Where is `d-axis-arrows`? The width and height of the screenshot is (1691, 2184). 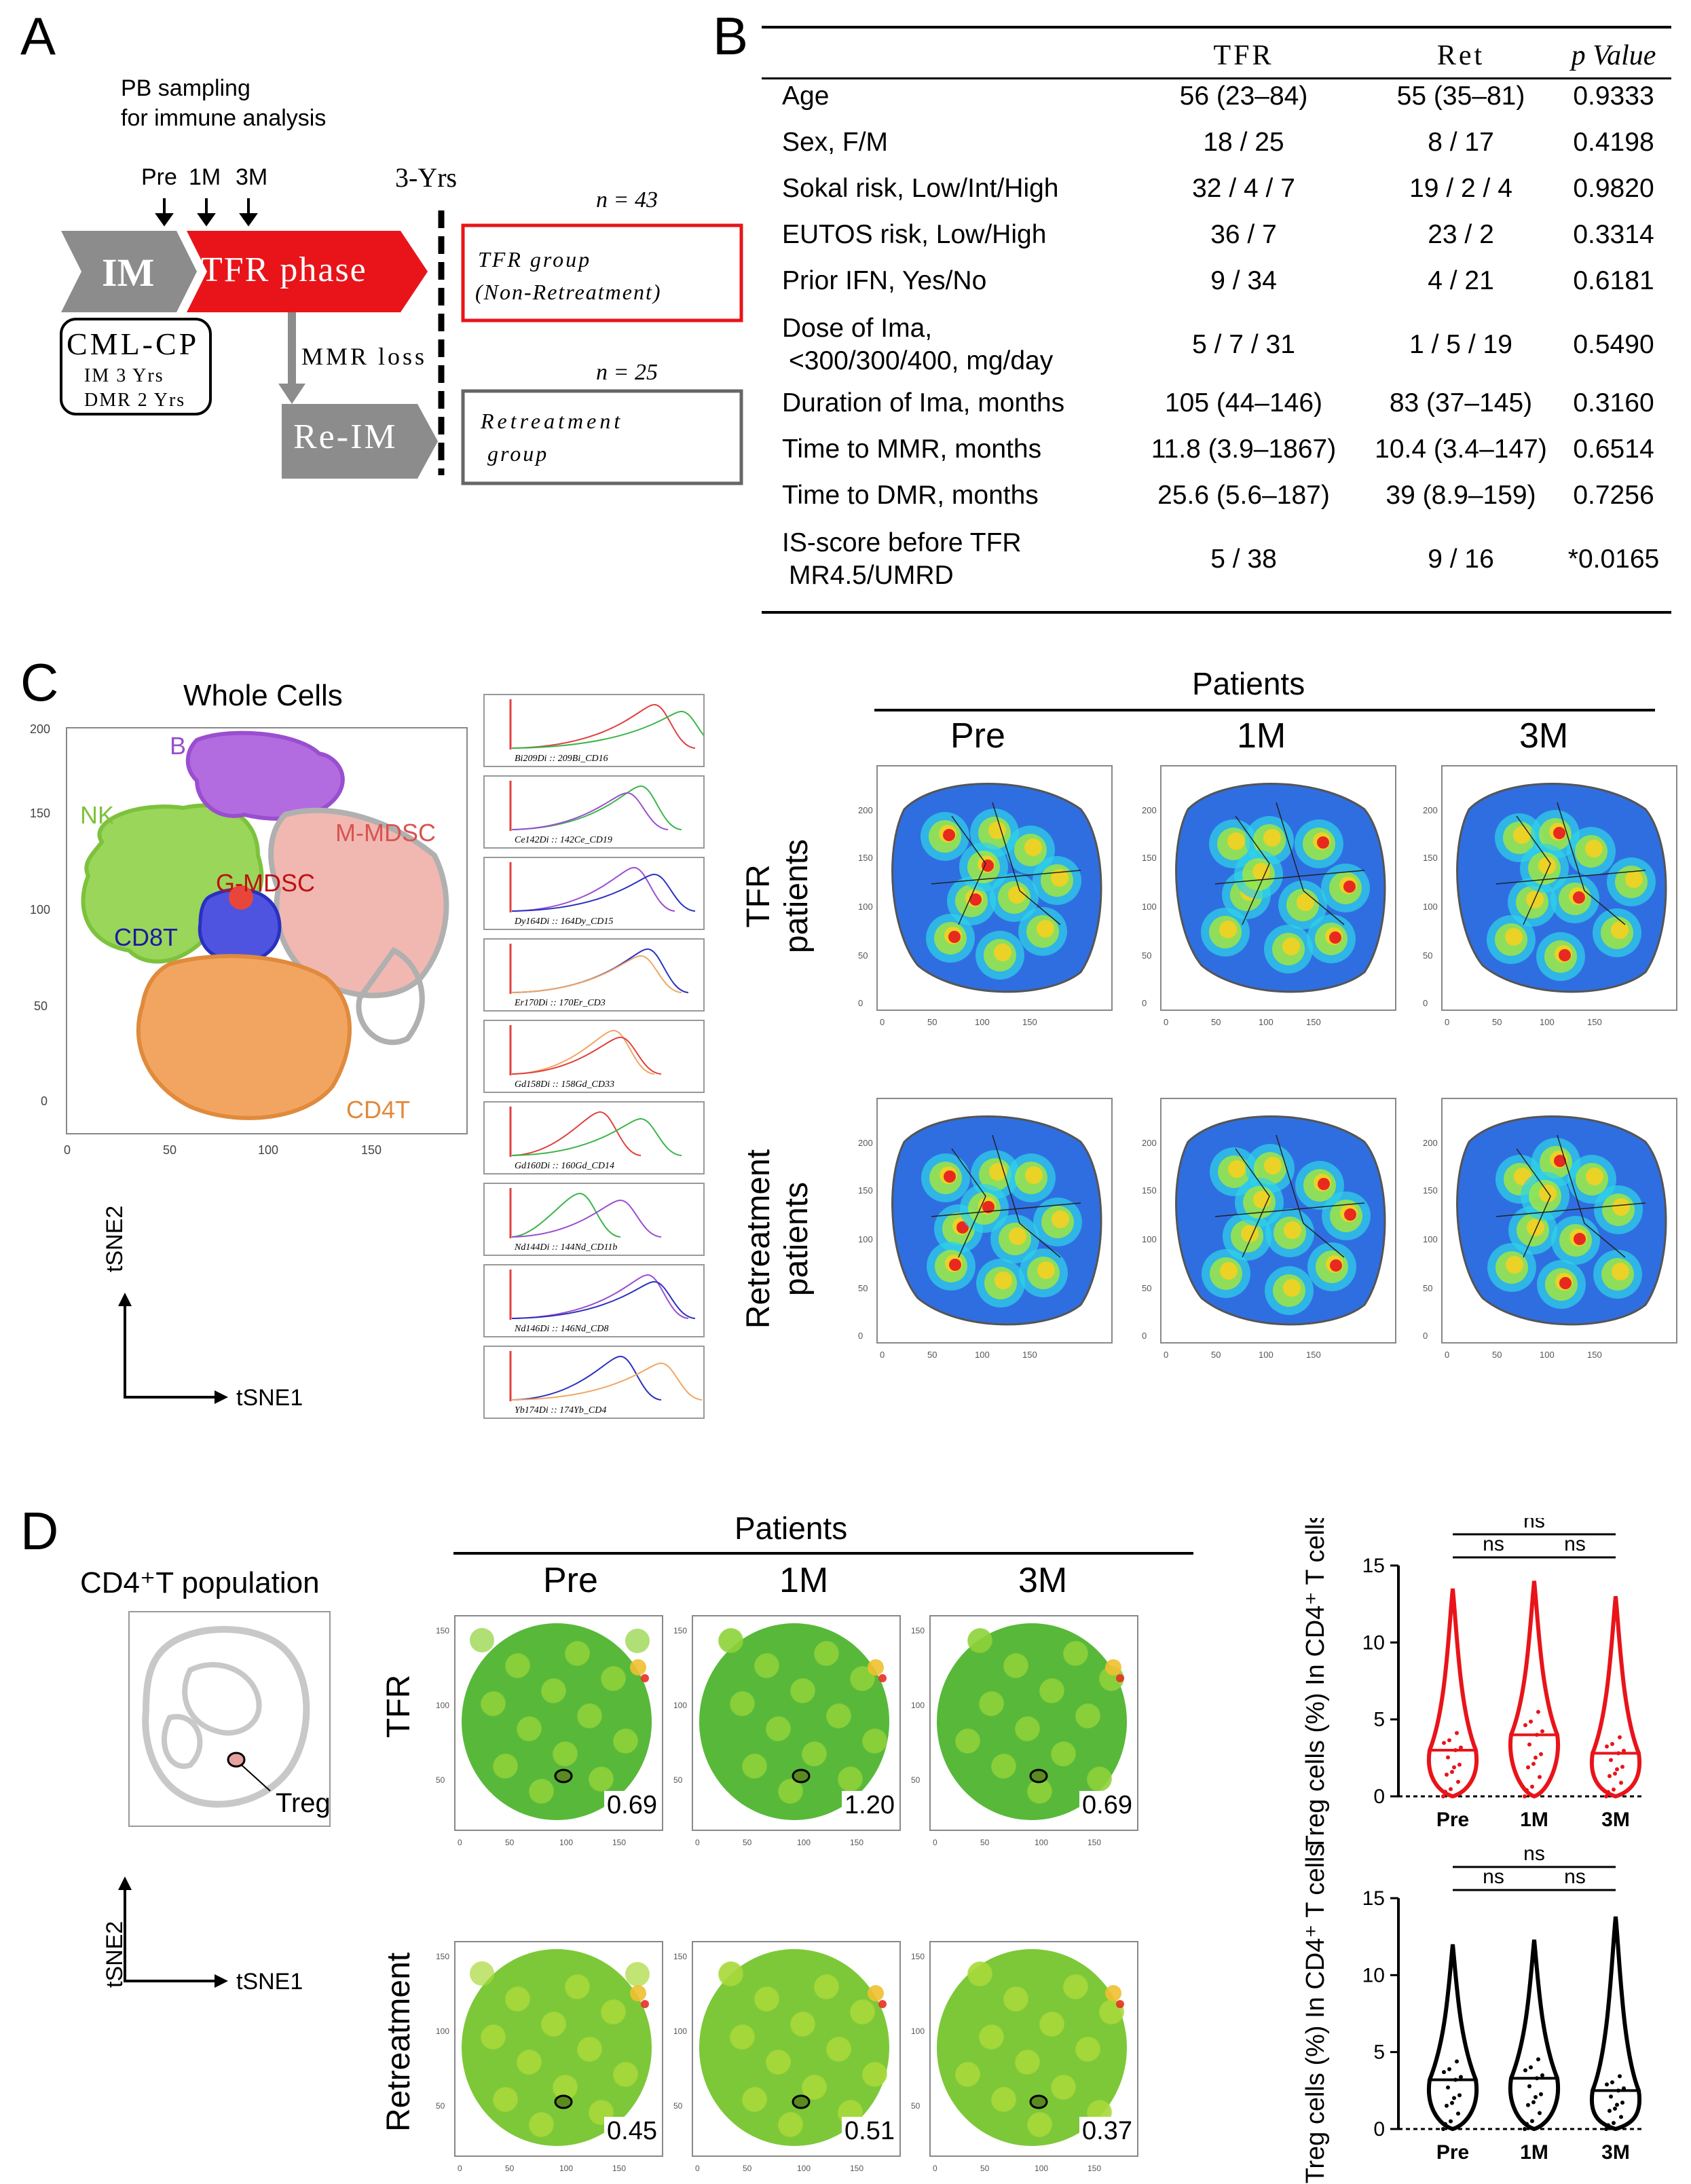
d-axis-arrows is located at coordinates (173, 1932).